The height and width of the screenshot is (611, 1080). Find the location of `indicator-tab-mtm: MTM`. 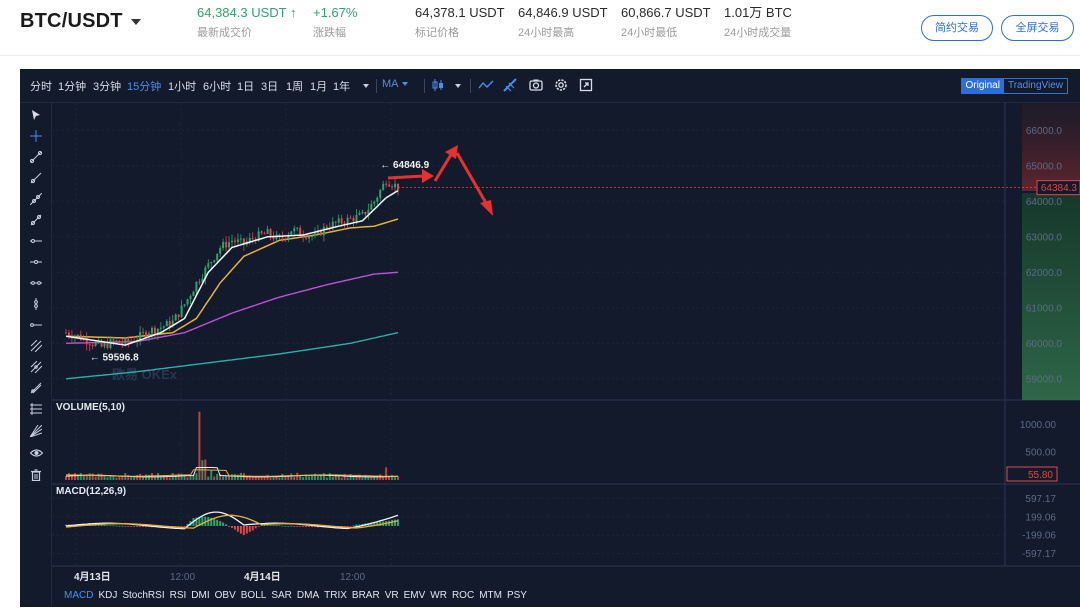

indicator-tab-mtm: MTM is located at coordinates (490, 595).